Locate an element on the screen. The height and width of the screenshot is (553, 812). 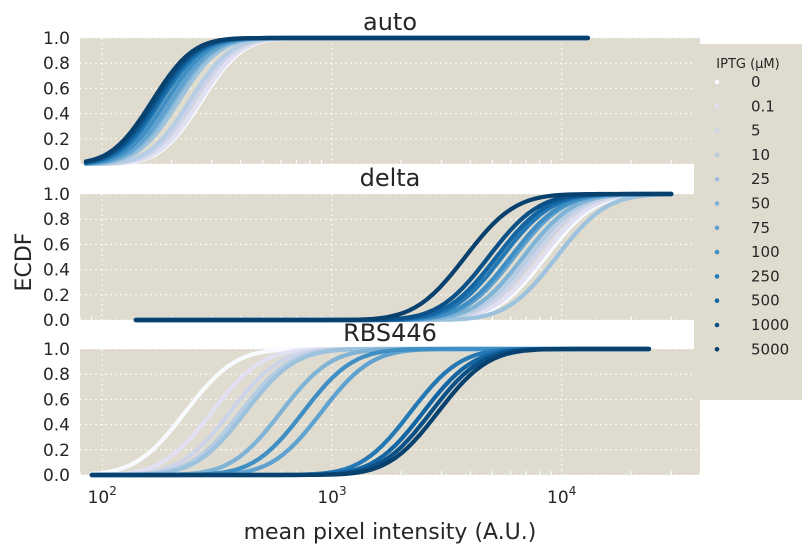
legend-entry-0.1: 0.1 is located at coordinates (744, 106).